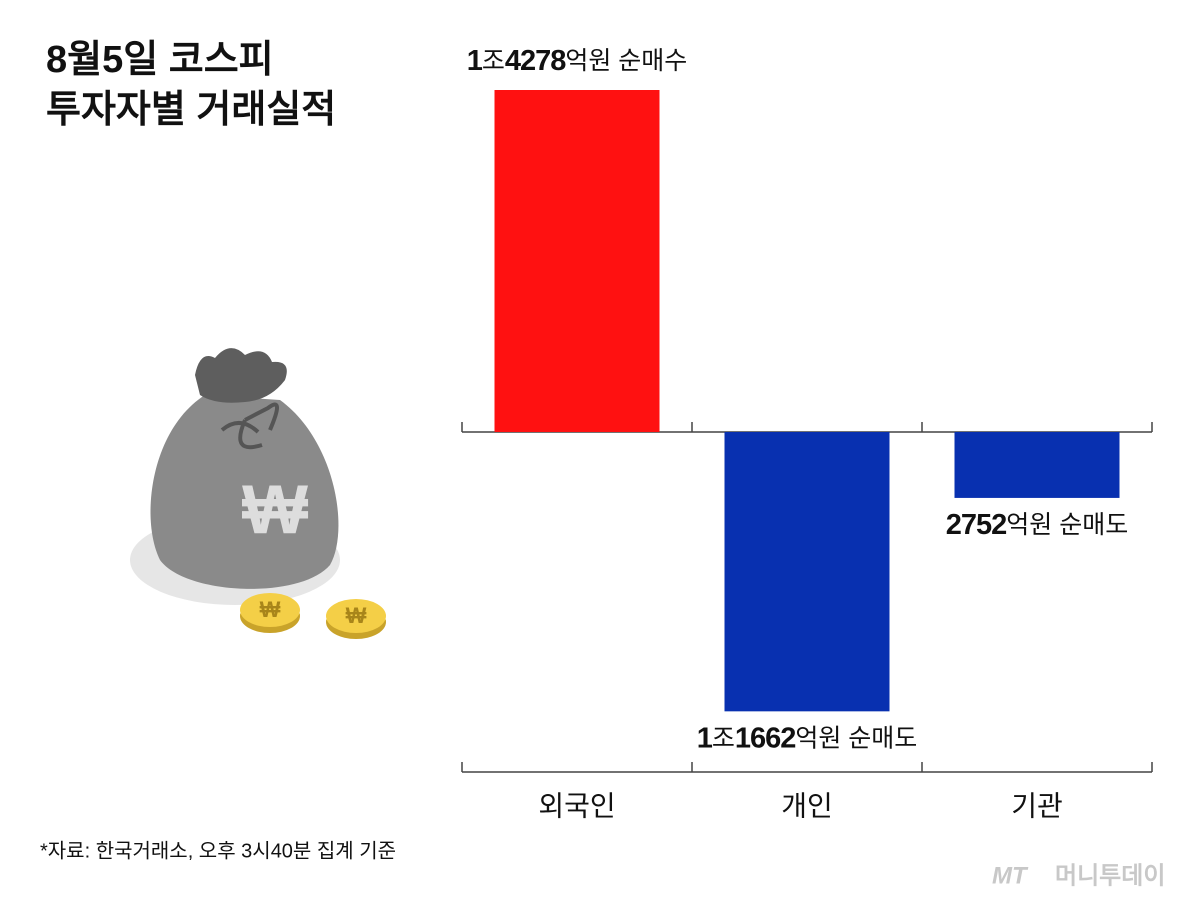  Describe the element at coordinates (807, 738) in the screenshot. I see `value-label: 1조1662억원 순매도` at that location.